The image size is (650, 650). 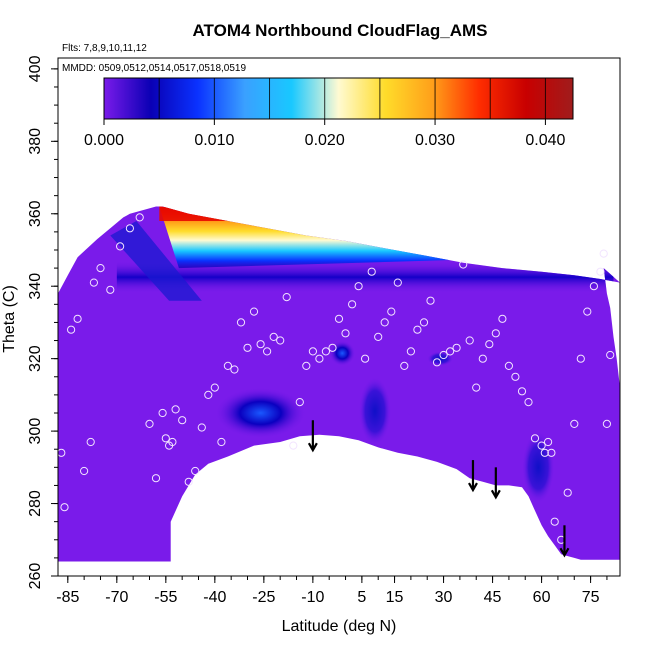 I want to click on y-tick-label: 340, so click(x=35, y=286).